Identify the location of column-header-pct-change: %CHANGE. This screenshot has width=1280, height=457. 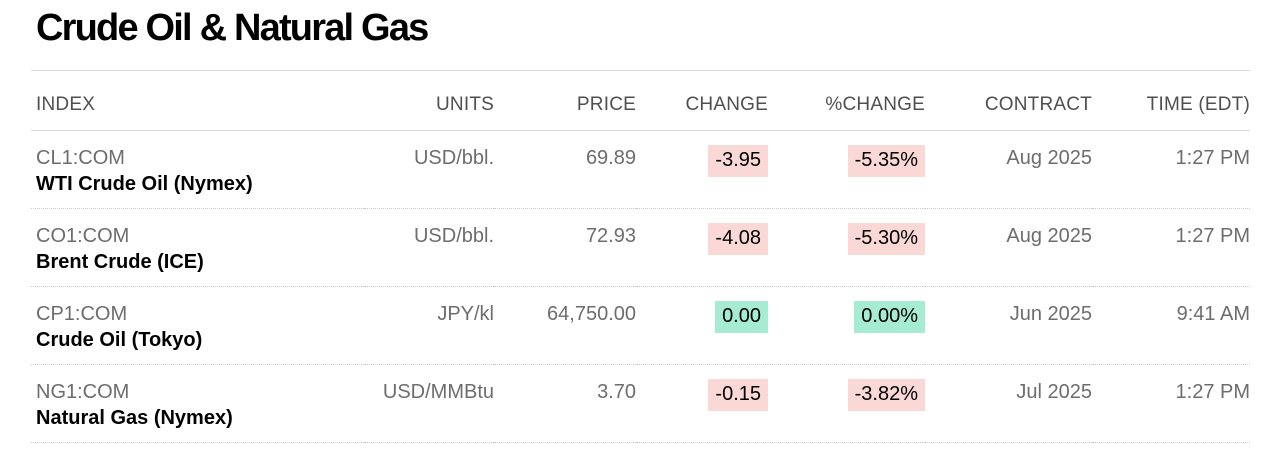
(846, 101).